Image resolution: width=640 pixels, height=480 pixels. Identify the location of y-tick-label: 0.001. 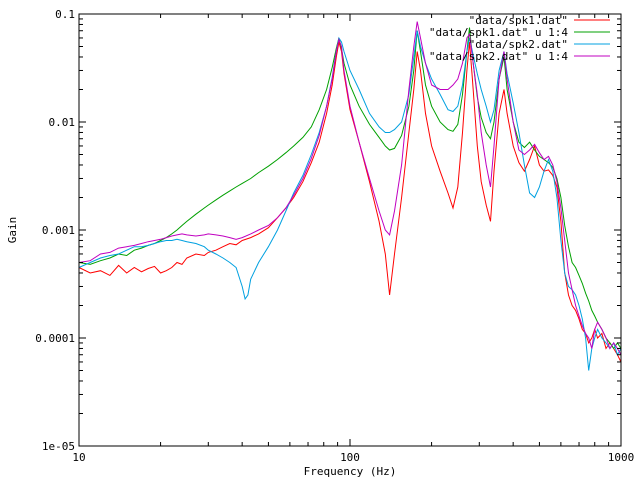
(58, 230).